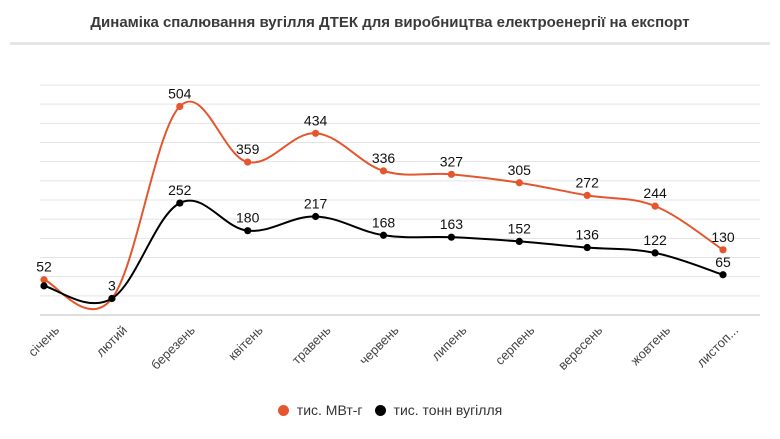 The image size is (780, 439). I want to click on legend-label-coal: тис. тонн вугілля, so click(448, 410).